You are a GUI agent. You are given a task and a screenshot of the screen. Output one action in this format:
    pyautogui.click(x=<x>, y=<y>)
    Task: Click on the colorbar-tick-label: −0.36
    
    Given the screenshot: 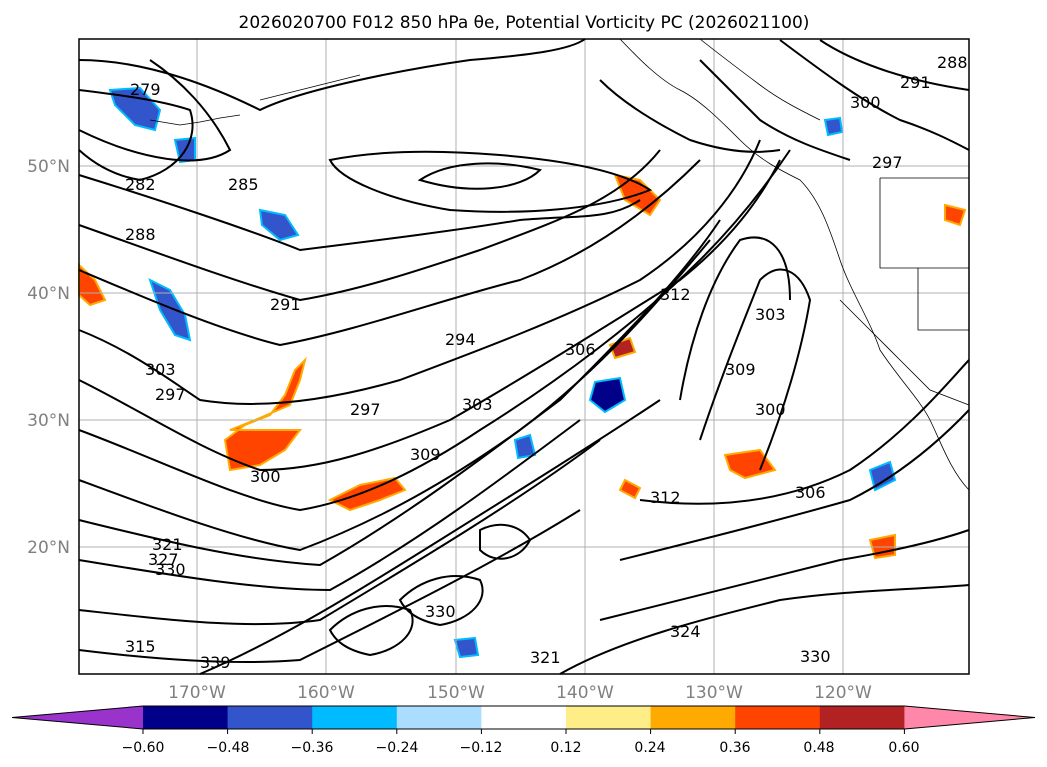 What is the action you would take?
    pyautogui.click(x=312, y=748)
    